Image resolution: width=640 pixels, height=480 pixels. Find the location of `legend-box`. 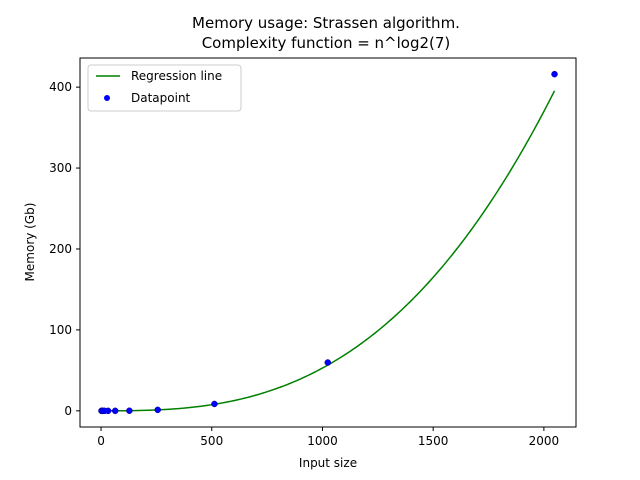

legend-box is located at coordinates (164, 88).